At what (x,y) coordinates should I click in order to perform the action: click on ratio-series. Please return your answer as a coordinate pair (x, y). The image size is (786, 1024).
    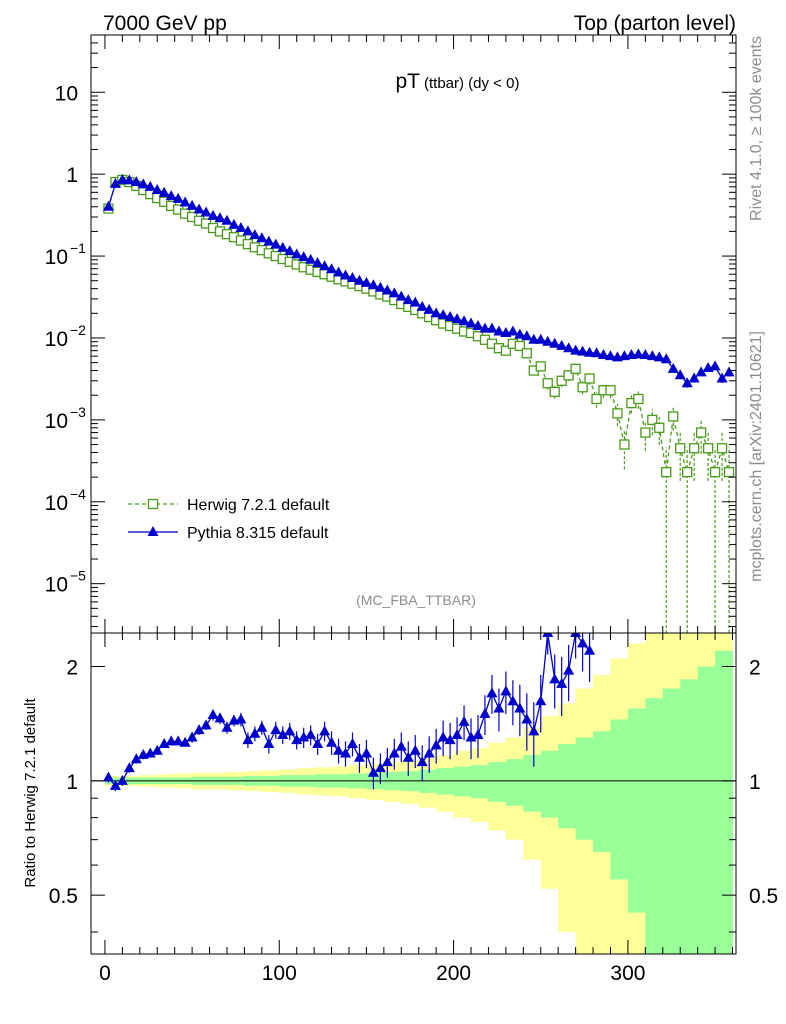
    Looking at the image, I should click on (349, 712).